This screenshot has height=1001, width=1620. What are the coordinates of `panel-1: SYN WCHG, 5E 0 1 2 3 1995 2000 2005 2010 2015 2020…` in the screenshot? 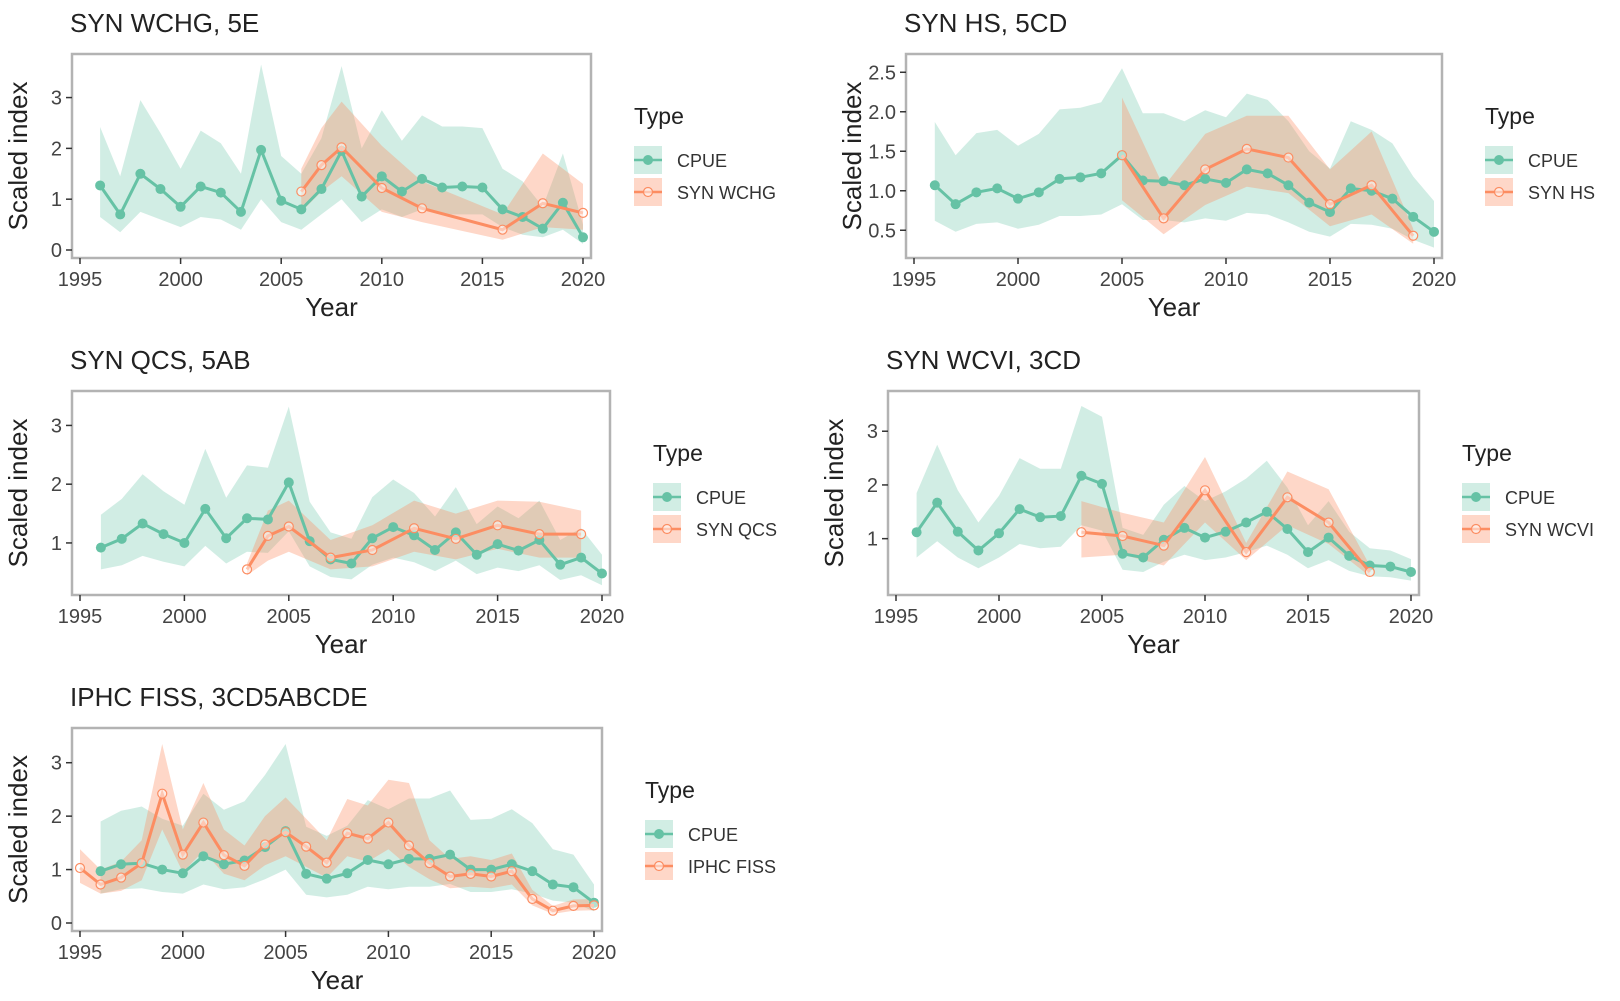 It's located at (389, 165).